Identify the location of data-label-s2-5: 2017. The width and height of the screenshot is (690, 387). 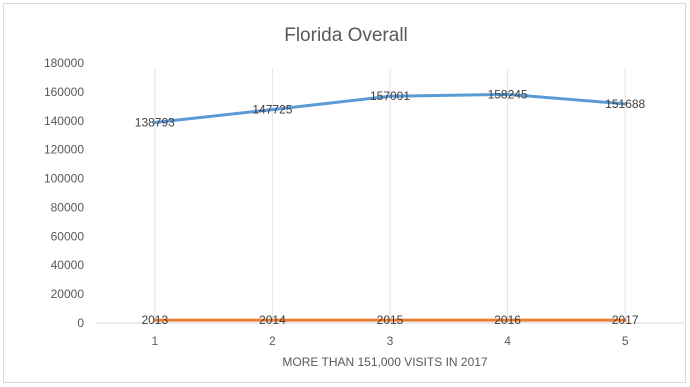
(625, 320).